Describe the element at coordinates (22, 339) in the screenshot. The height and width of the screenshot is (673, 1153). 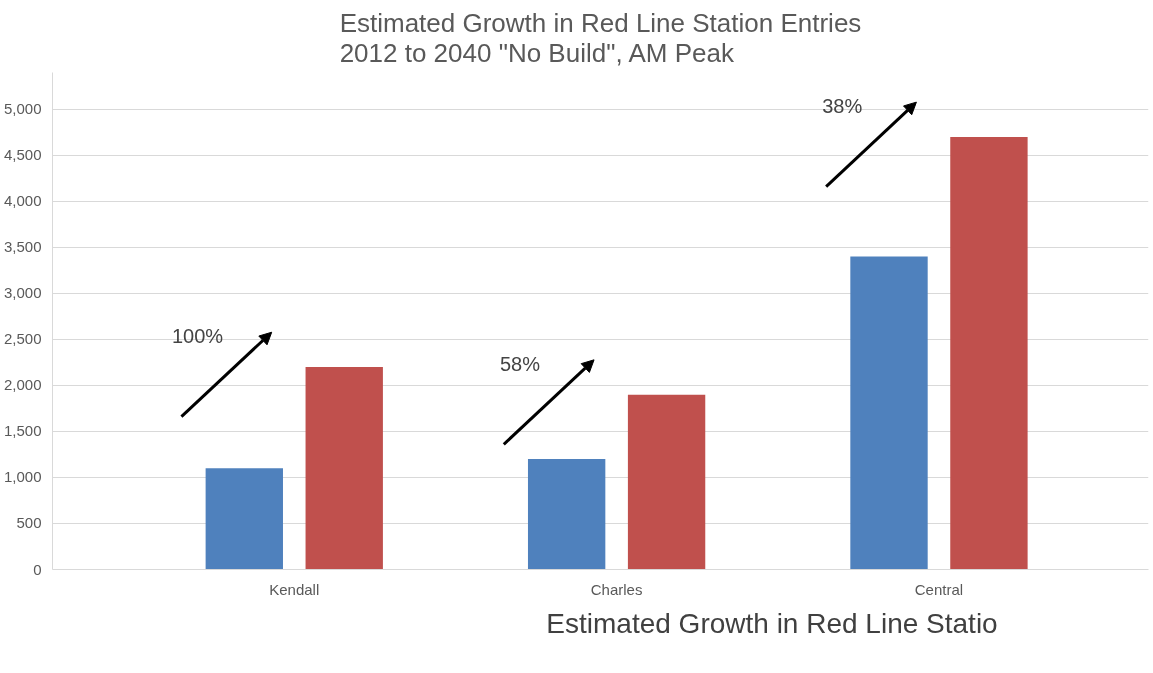
I see `y-tick-label: 2,500` at that location.